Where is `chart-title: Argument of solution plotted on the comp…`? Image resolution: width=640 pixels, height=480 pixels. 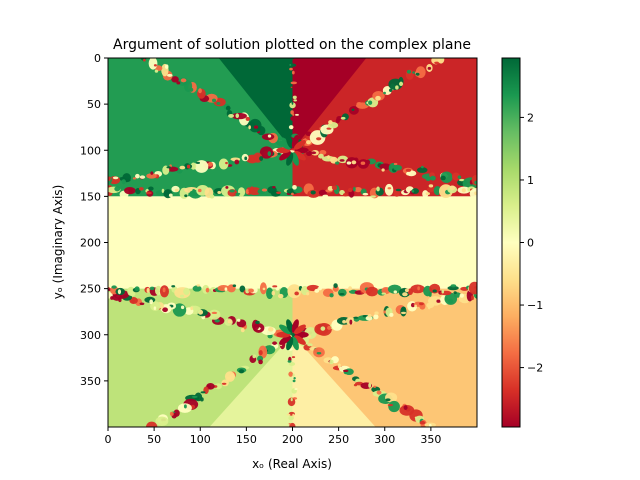
chart-title: Argument of solution plotted on the comp… is located at coordinates (292, 45).